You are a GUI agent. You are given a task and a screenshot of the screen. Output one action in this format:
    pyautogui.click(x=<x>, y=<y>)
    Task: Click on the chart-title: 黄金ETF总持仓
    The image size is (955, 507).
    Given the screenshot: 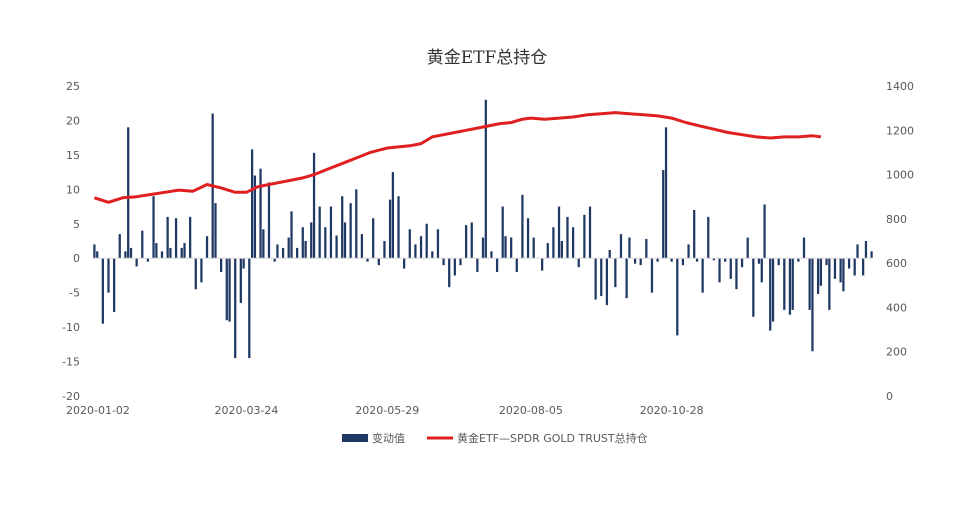 What is the action you would take?
    pyautogui.click(x=487, y=58)
    